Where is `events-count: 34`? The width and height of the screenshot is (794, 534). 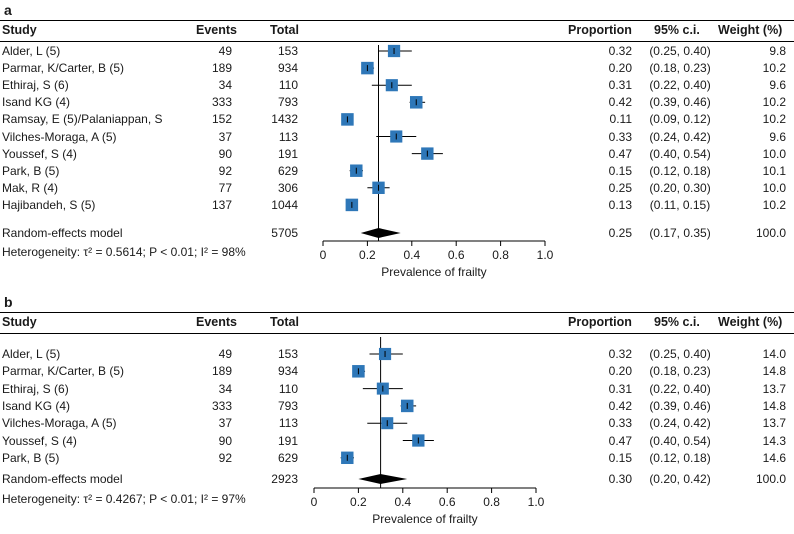
events-count: 34 is located at coordinates (225, 388).